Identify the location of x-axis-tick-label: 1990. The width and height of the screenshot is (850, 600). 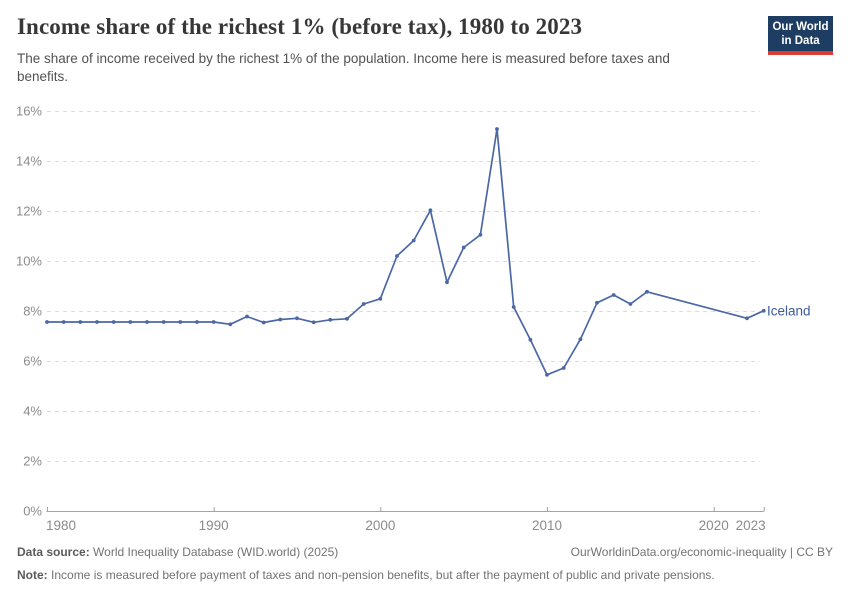
(214, 525).